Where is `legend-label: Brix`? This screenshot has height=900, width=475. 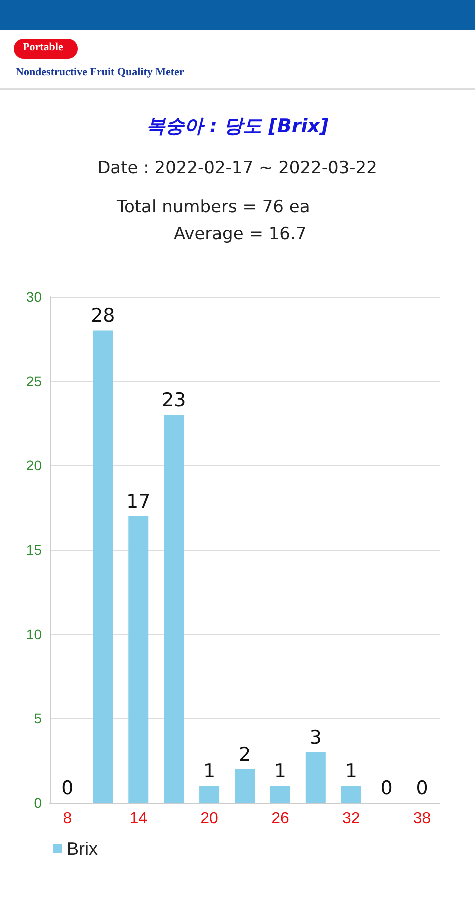 legend-label: Brix is located at coordinates (82, 849).